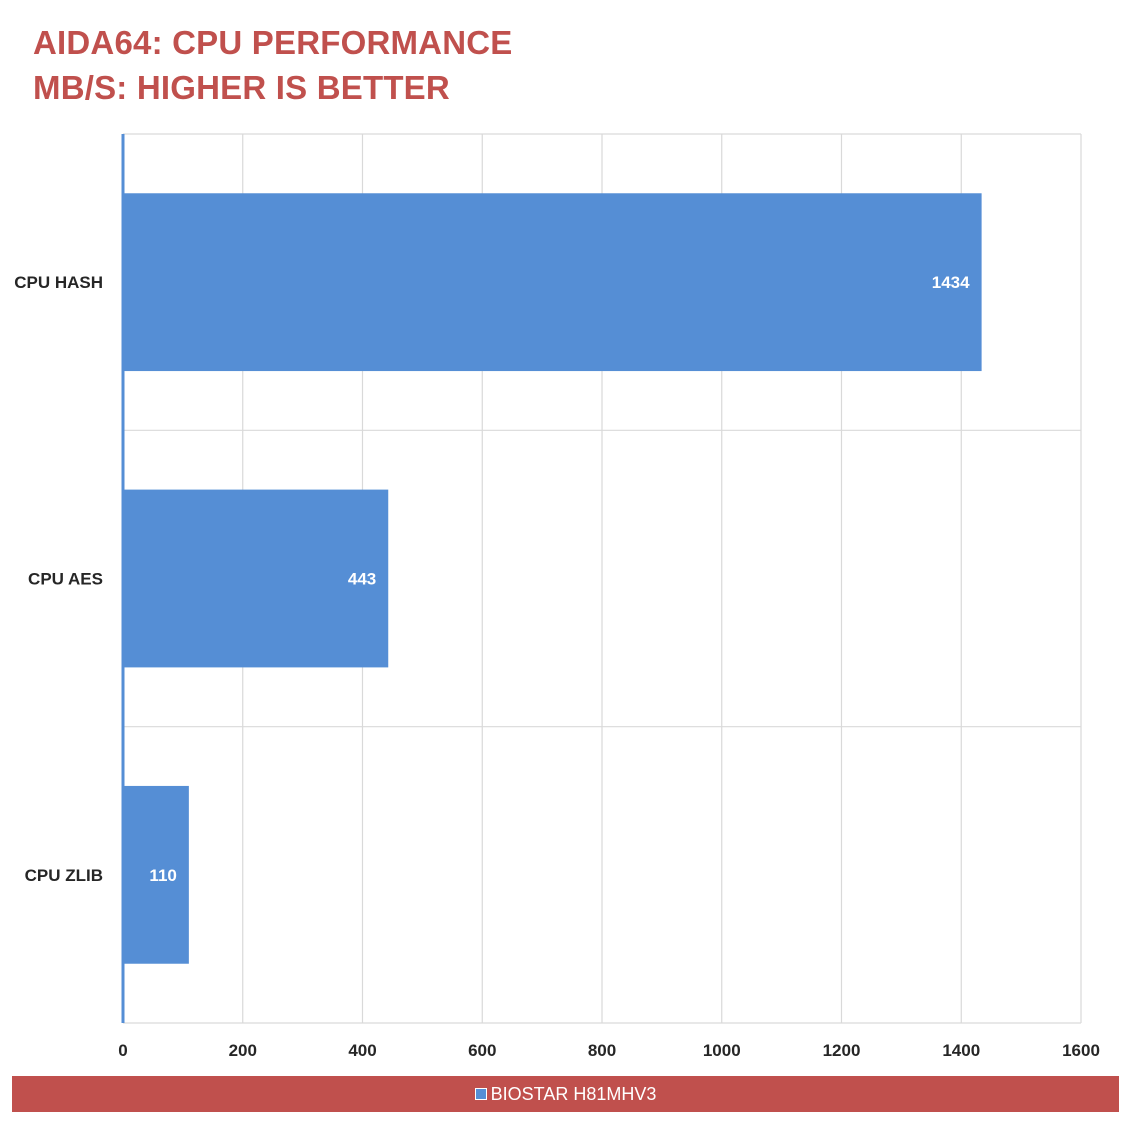  I want to click on data-label: 110, so click(162, 875).